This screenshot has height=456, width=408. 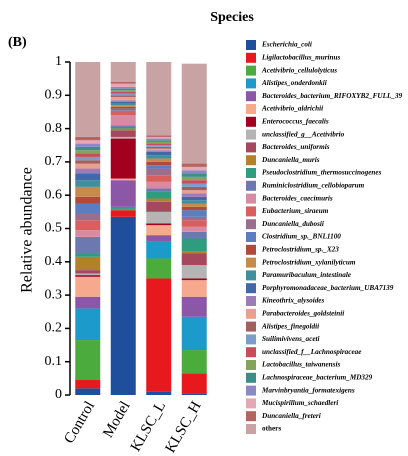 I want to click on y-tick-label: 0.7, so click(x=54, y=161).